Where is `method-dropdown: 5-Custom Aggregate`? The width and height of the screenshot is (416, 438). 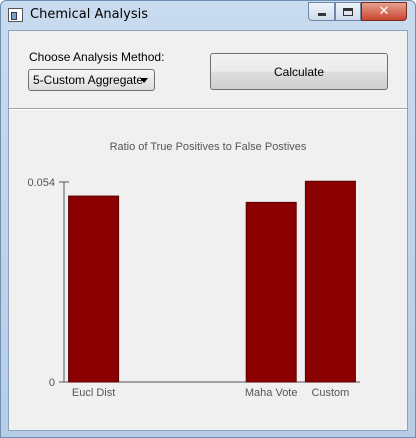
method-dropdown: 5-Custom Aggregate is located at coordinates (91, 80).